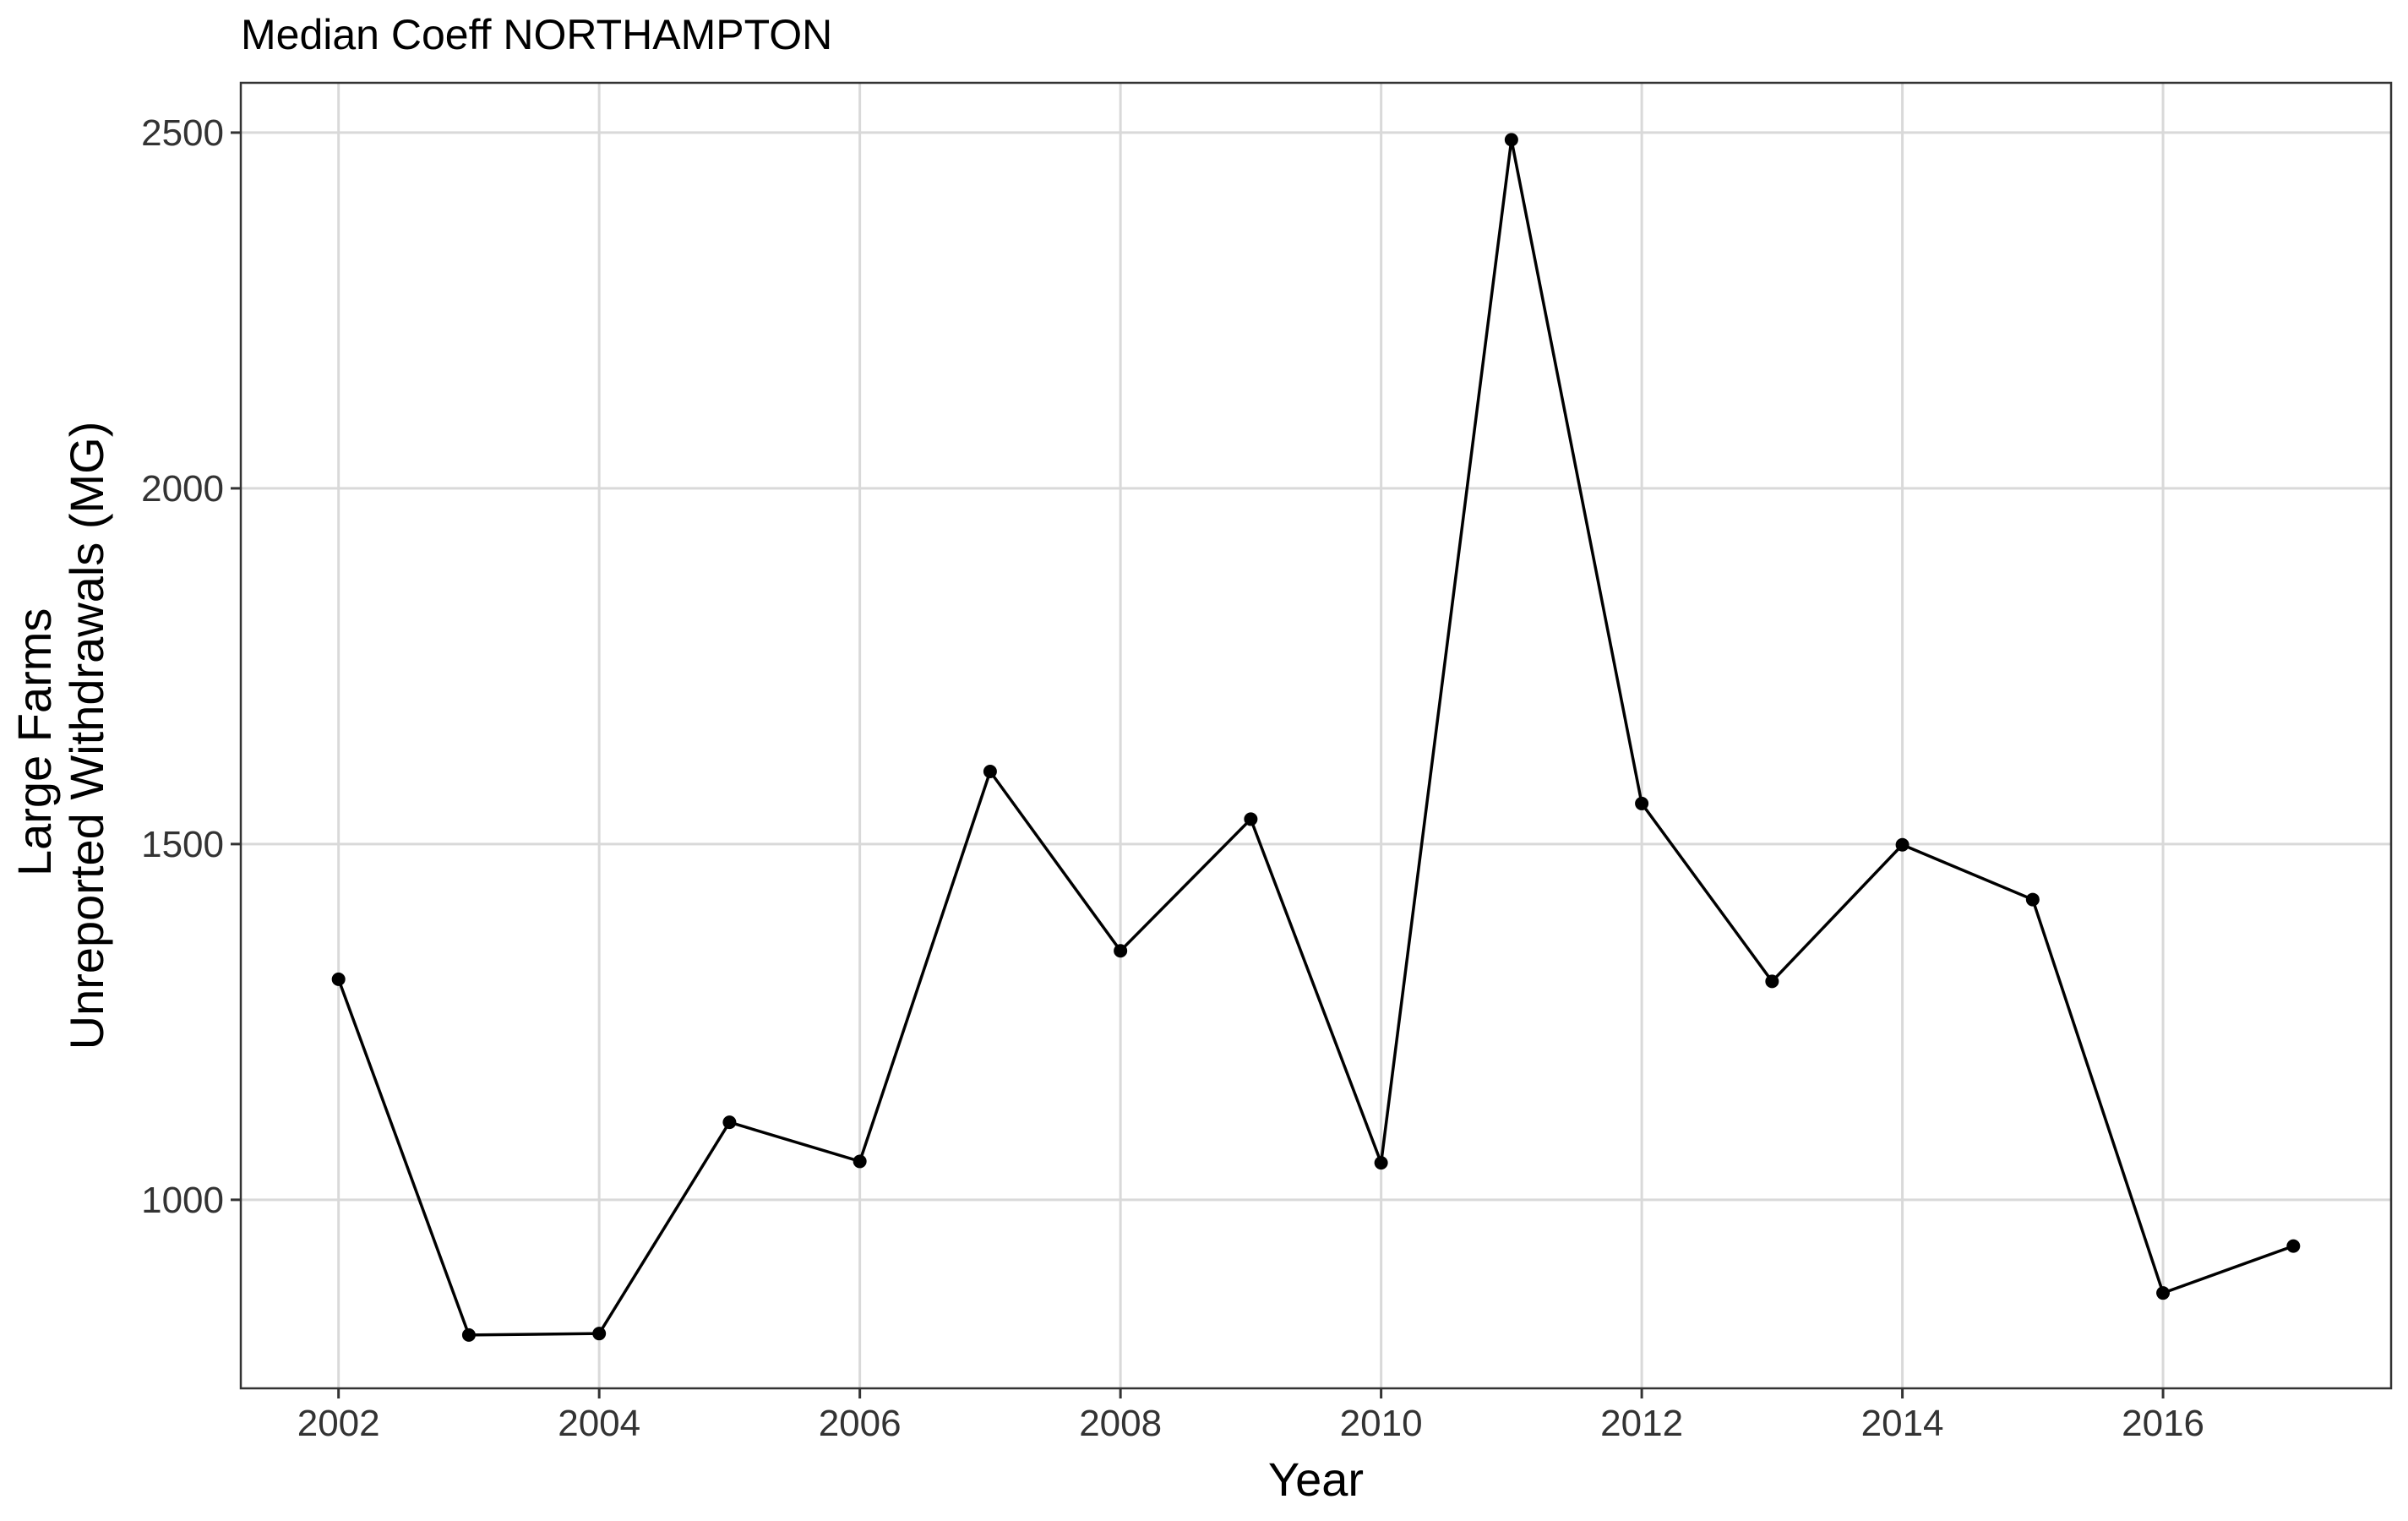 The height and width of the screenshot is (1521, 2408). I want to click on x-tick-label: 2008, so click(1120, 1423).